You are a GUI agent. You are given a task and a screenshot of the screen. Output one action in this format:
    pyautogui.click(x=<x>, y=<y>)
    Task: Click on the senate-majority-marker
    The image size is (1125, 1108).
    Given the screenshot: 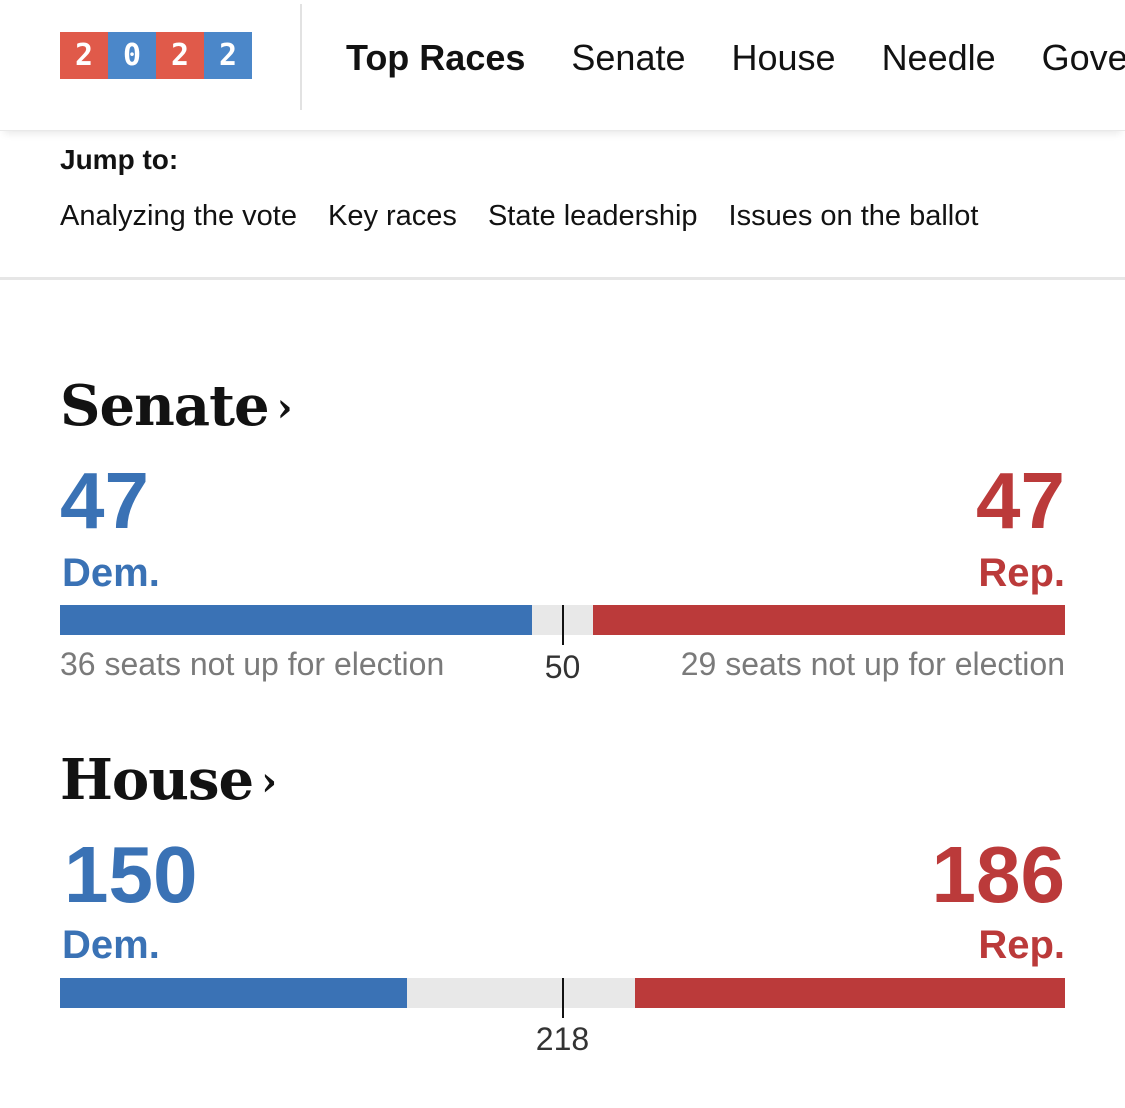 What is the action you would take?
    pyautogui.click(x=562, y=625)
    